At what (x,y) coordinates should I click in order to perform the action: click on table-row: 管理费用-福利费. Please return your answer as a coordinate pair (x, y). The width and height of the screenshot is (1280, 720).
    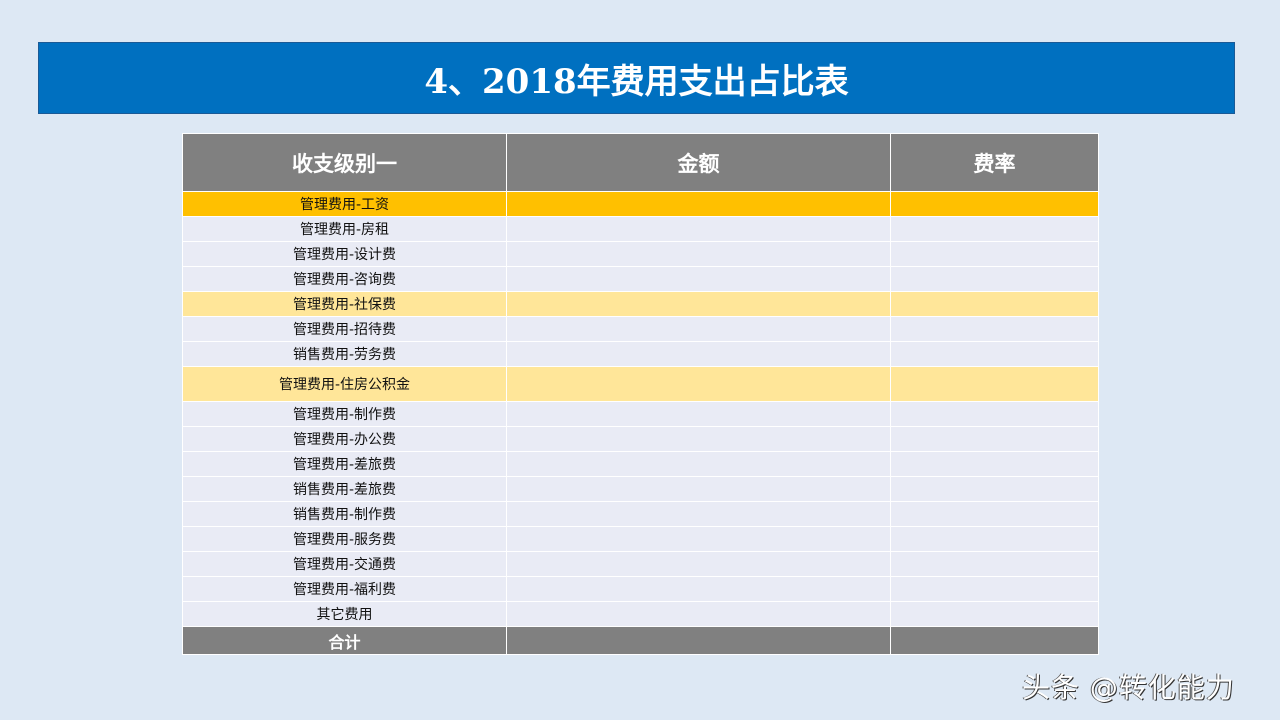
    Looking at the image, I should click on (640, 589).